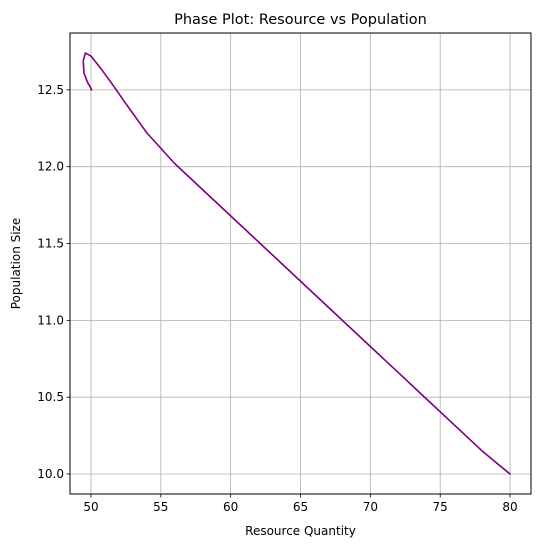 Image resolution: width=545 pixels, height=547 pixels. I want to click on x-tick-label: 70, so click(370, 507).